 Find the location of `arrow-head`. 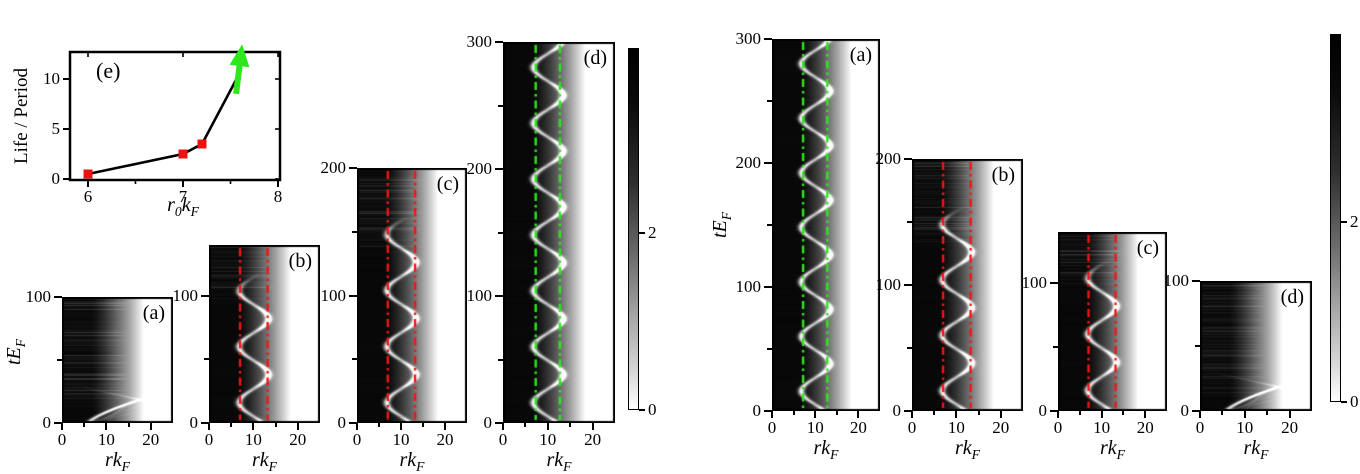

arrow-head is located at coordinates (239, 56).